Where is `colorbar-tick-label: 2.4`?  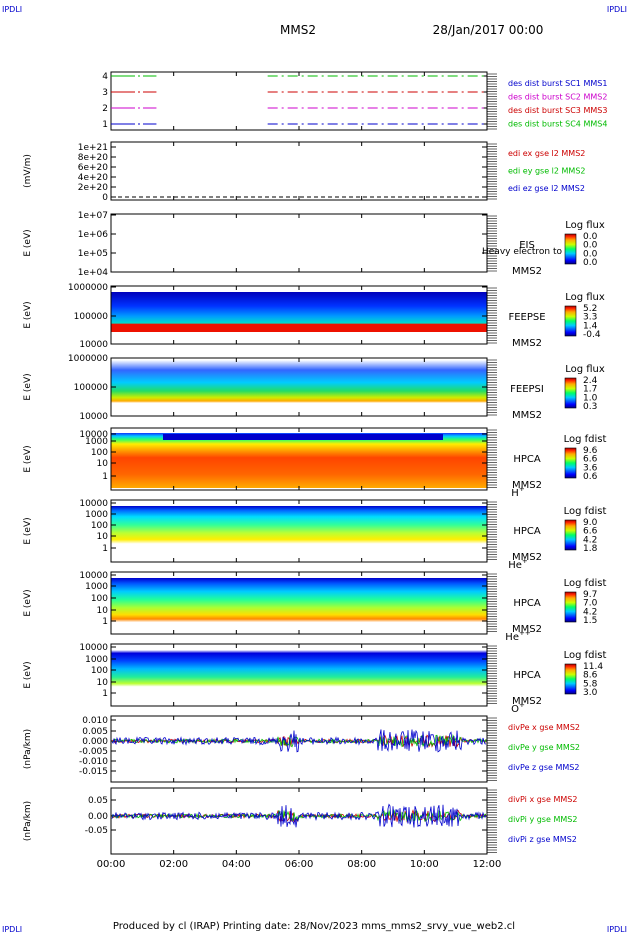 colorbar-tick-label: 2.4 is located at coordinates (590, 381).